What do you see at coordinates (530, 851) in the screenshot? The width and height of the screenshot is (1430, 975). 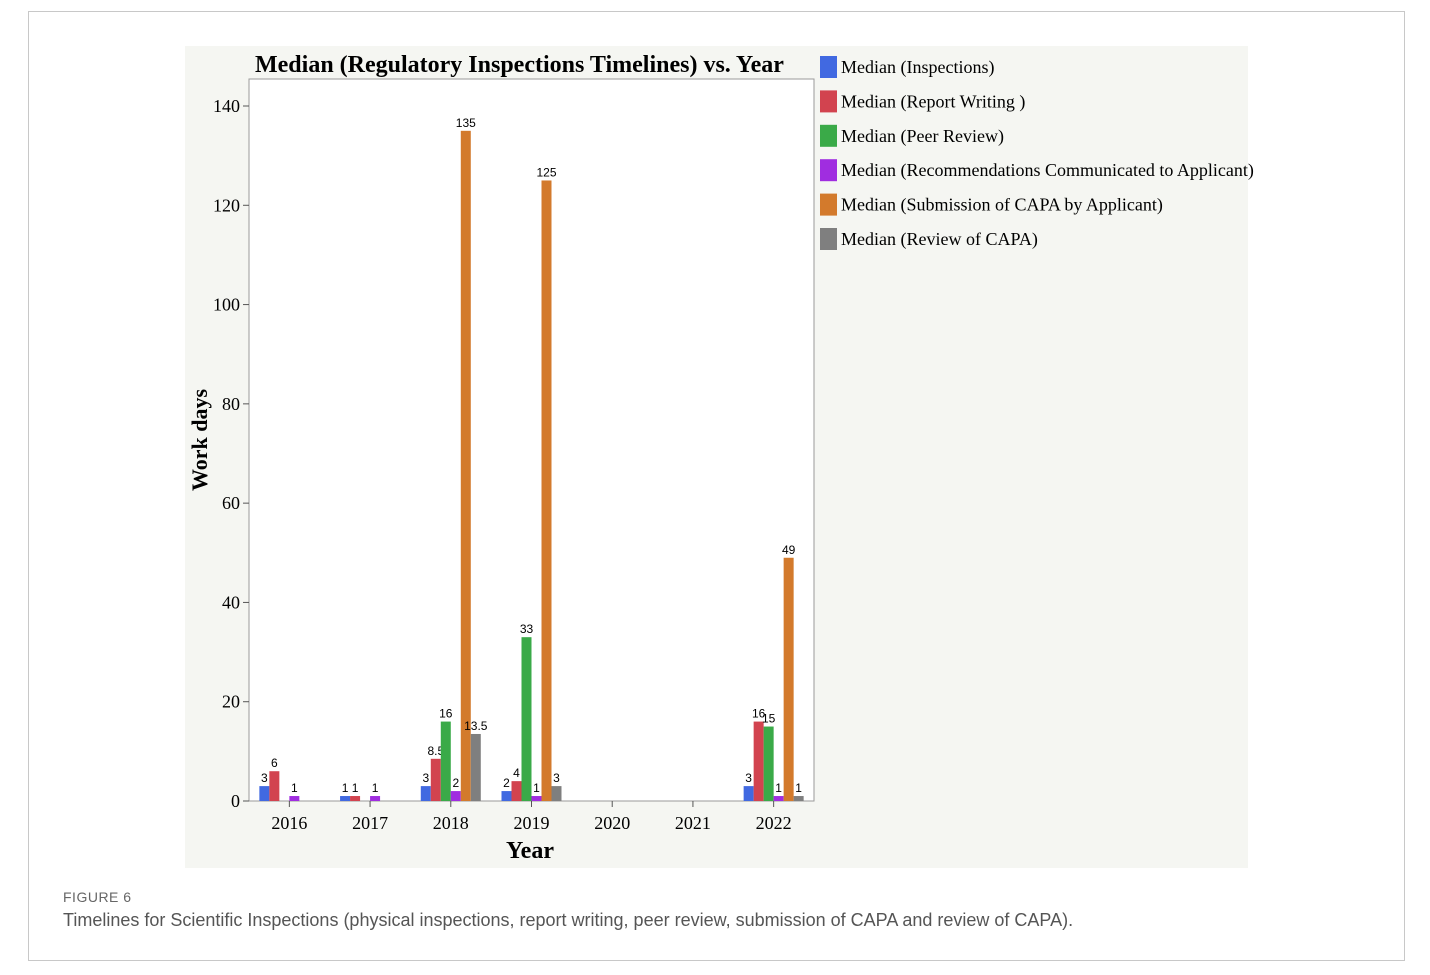 I see `x-axis-label: Year` at bounding box center [530, 851].